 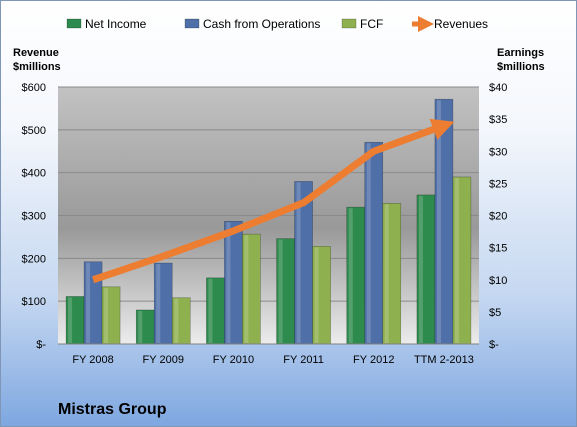 What do you see at coordinates (498, 281) in the screenshot?
I see `right-tick-label: $10` at bounding box center [498, 281].